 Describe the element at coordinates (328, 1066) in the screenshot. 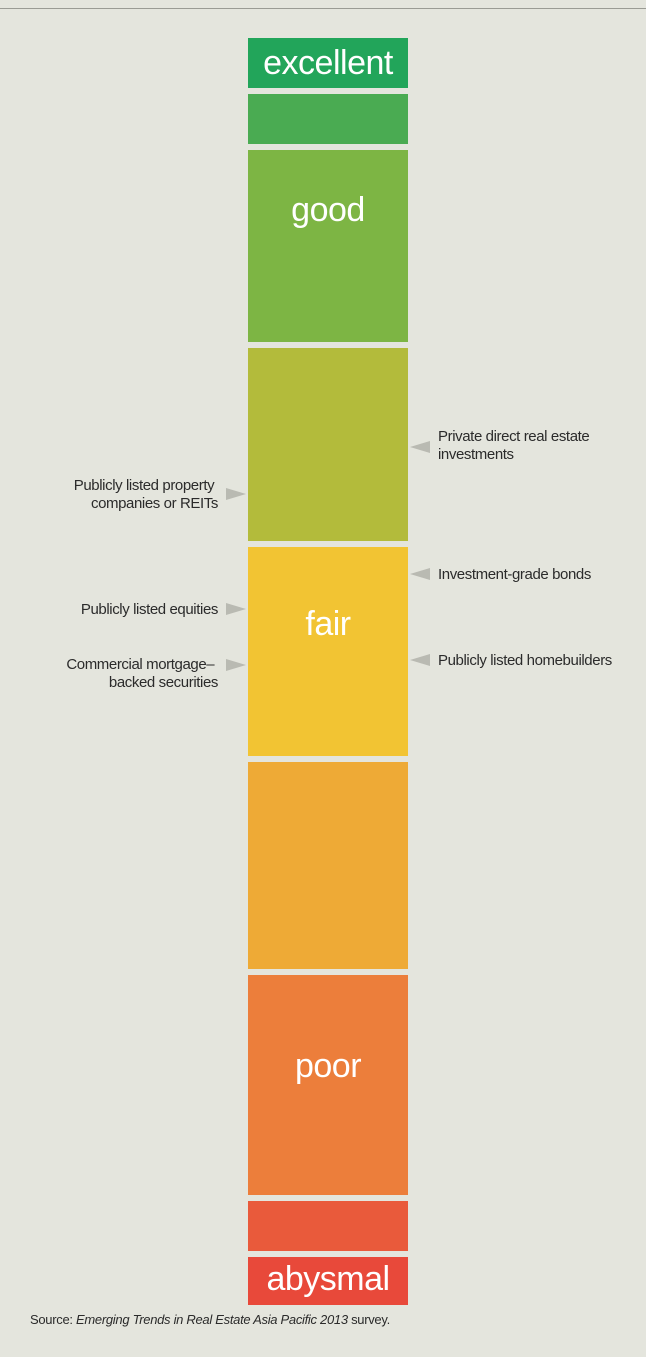

I see `level-label: poor` at that location.